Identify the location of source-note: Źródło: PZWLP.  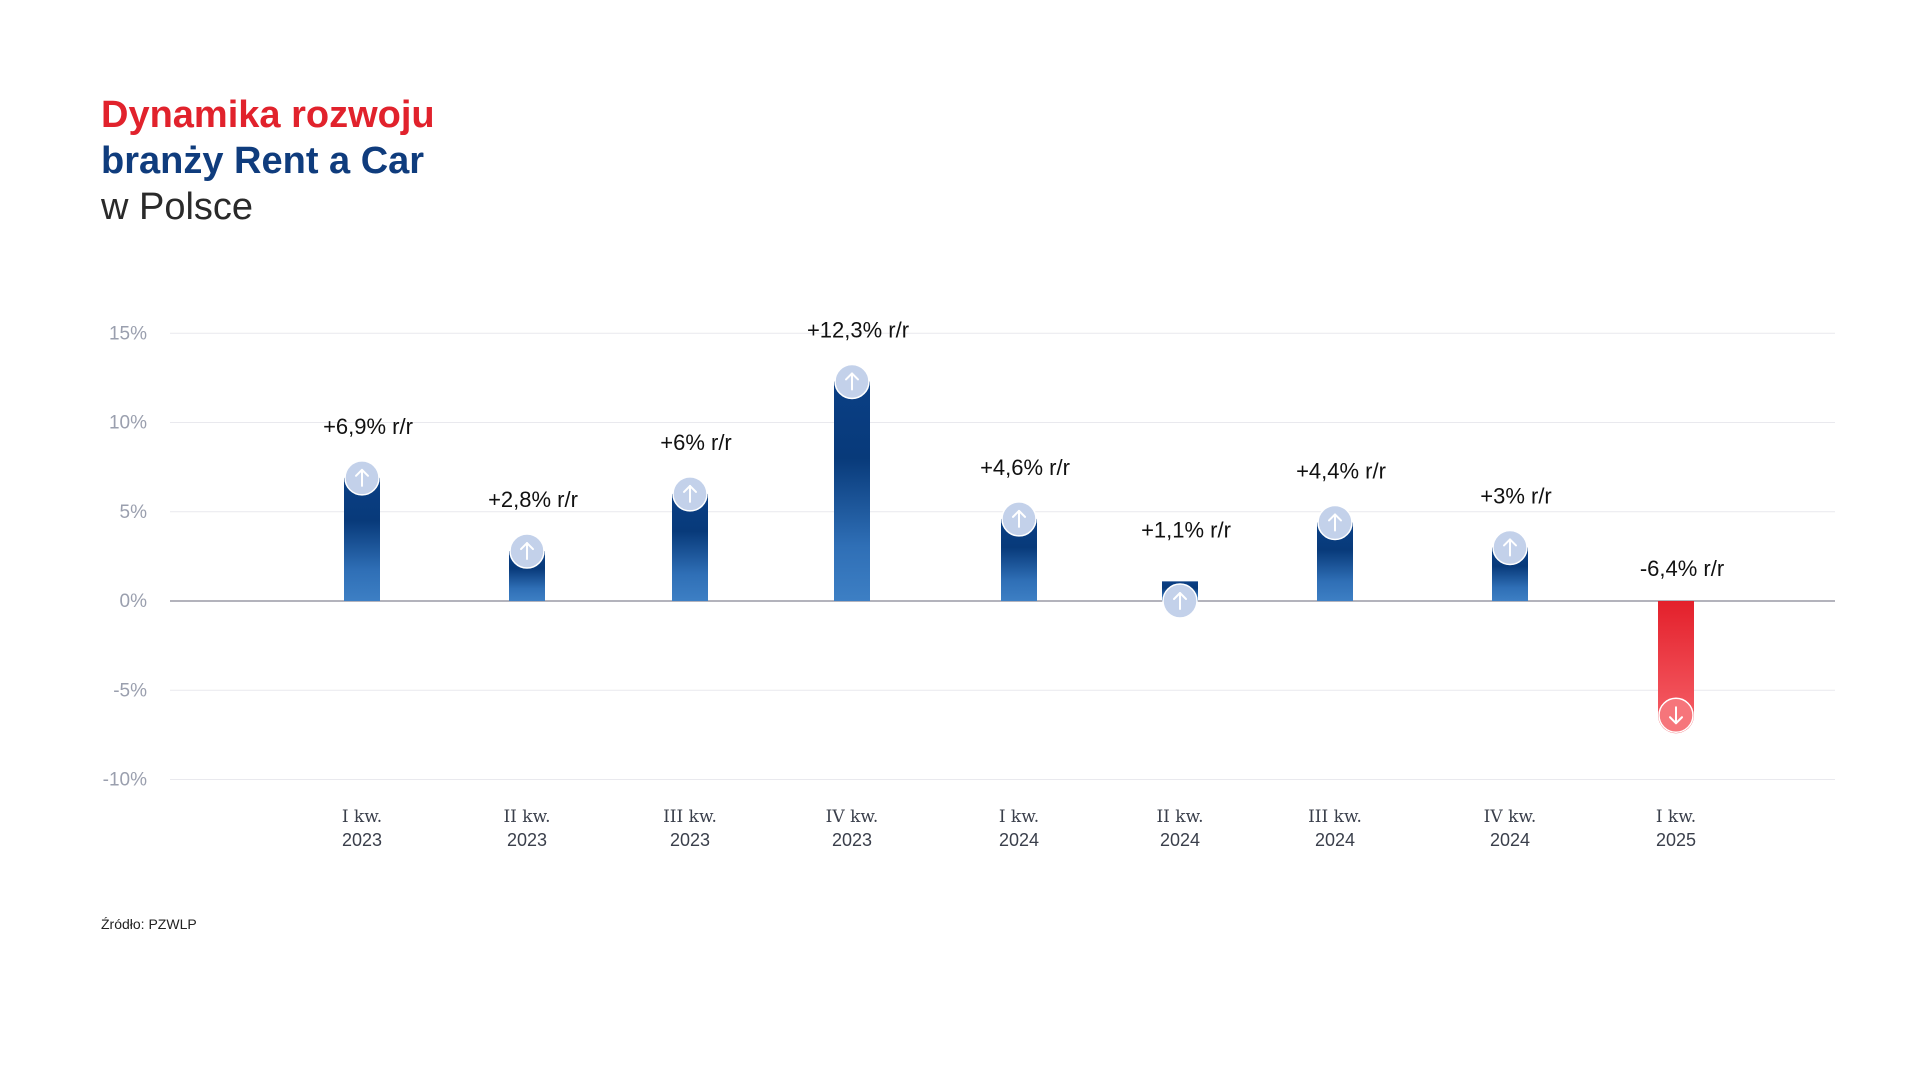
(149, 924).